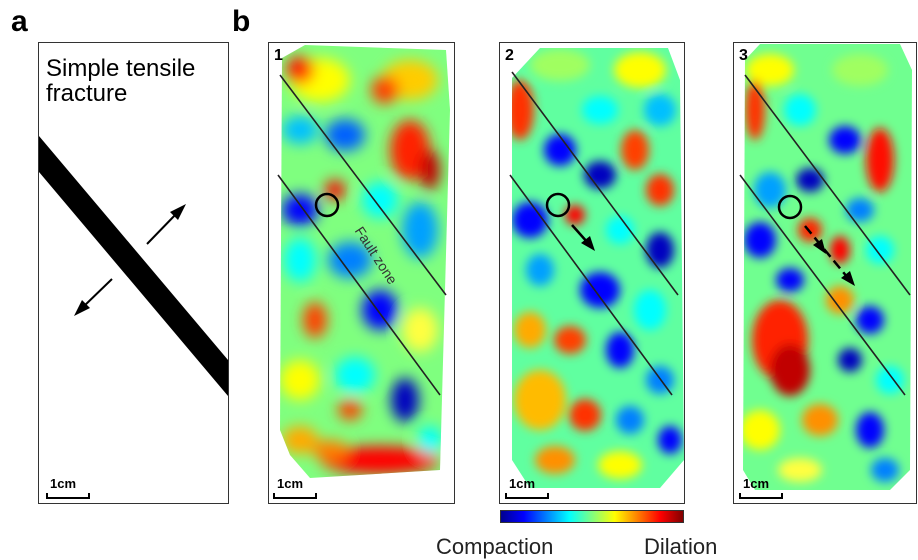  Describe the element at coordinates (790, 207) in the screenshot. I see `sample-3-marker-circle` at that location.